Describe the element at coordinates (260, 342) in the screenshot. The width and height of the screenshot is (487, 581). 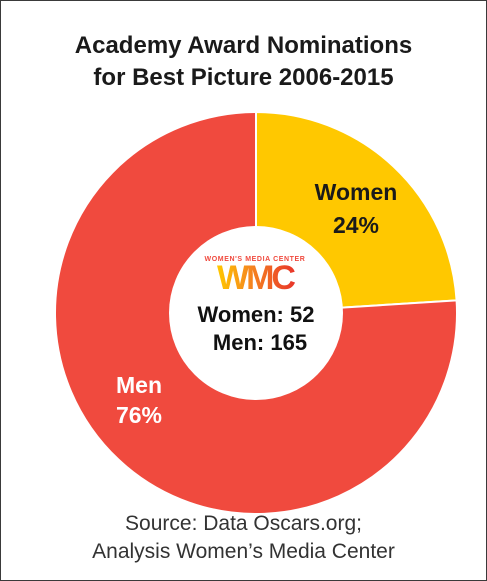
I see `center-count-men: Men: 165` at that location.